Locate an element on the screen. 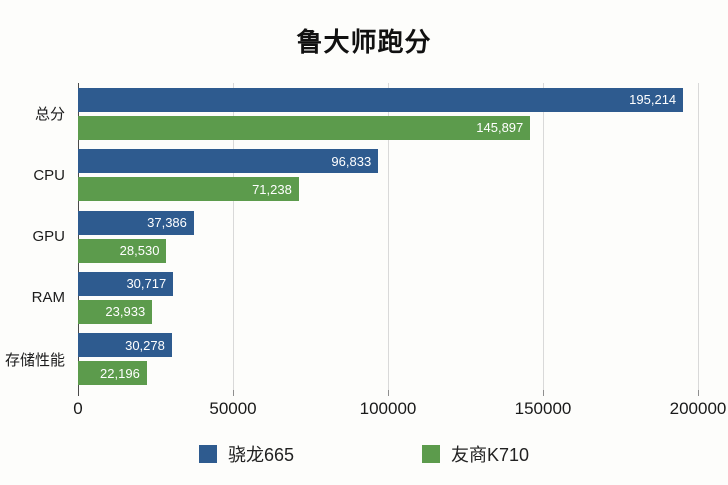  bar-series1: 37,386 is located at coordinates (136, 222).